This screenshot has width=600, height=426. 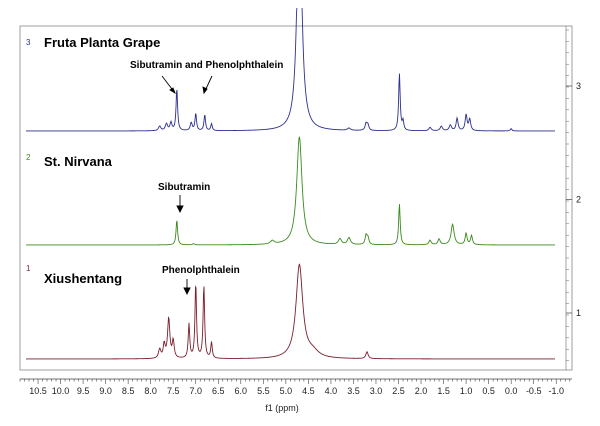 I want to click on x-tick-label: 5.5, so click(x=263, y=391).